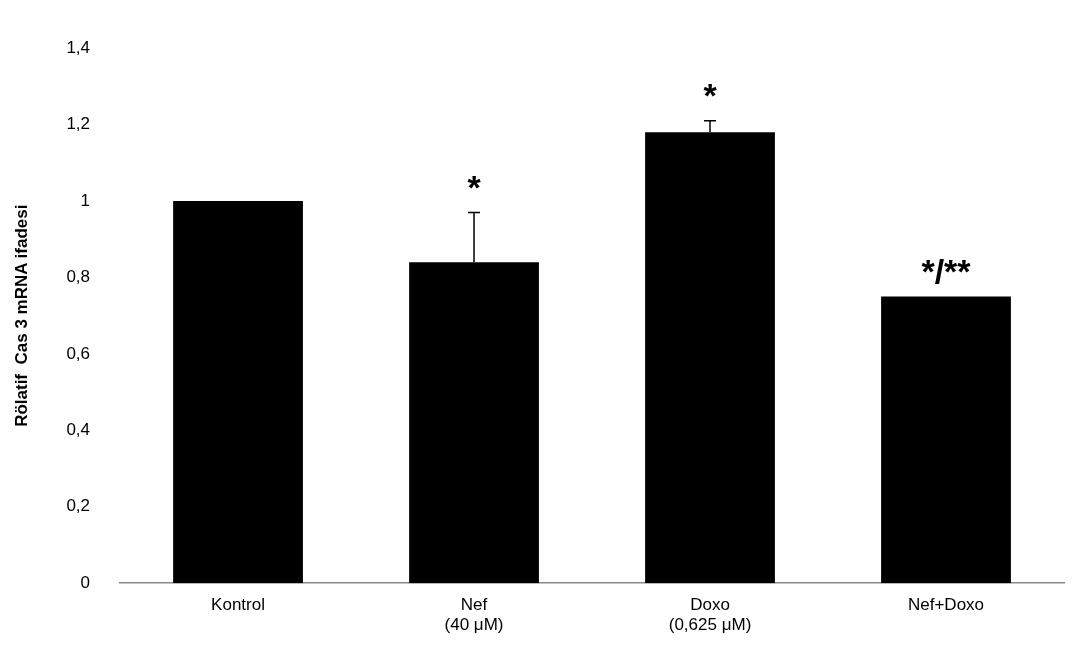 This screenshot has height=660, width=1092. I want to click on y-tick-label: 0, so click(85, 582).